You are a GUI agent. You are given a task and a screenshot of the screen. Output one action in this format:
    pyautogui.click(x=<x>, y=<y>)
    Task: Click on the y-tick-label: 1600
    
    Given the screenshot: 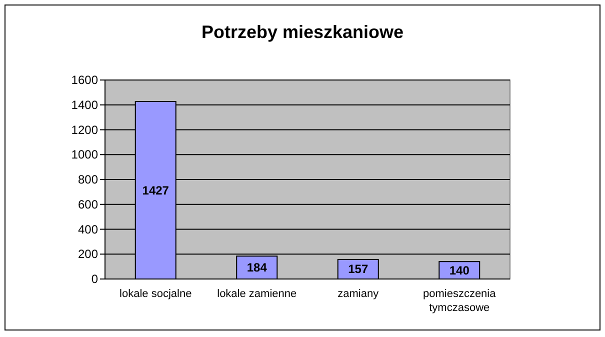 What is the action you would take?
    pyautogui.click(x=84, y=80)
    